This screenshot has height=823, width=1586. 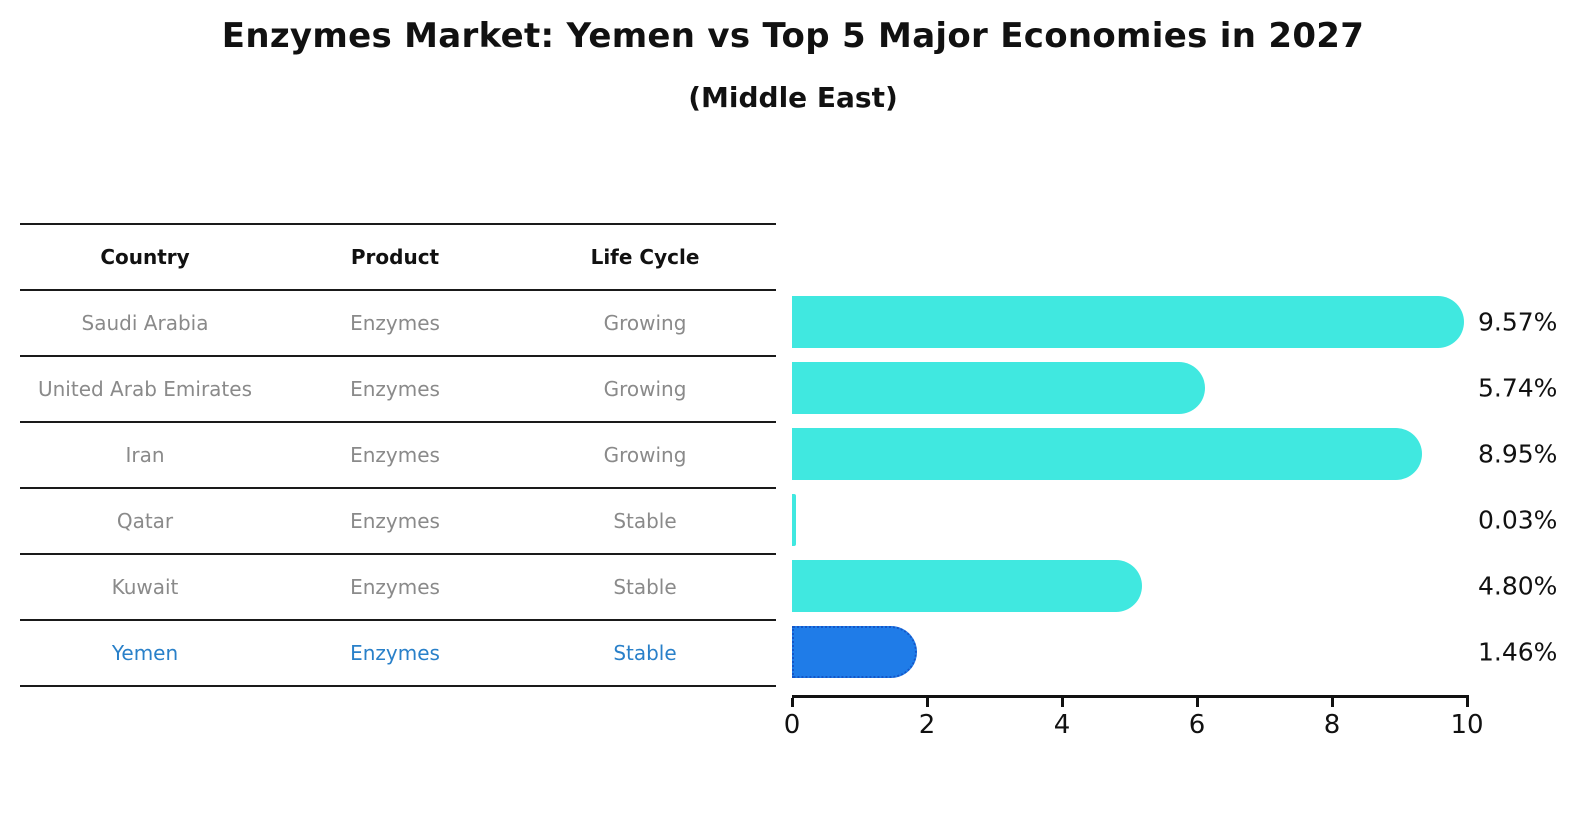 What do you see at coordinates (645, 257) in the screenshot?
I see `table-header-life-cycle: Life Cycle` at bounding box center [645, 257].